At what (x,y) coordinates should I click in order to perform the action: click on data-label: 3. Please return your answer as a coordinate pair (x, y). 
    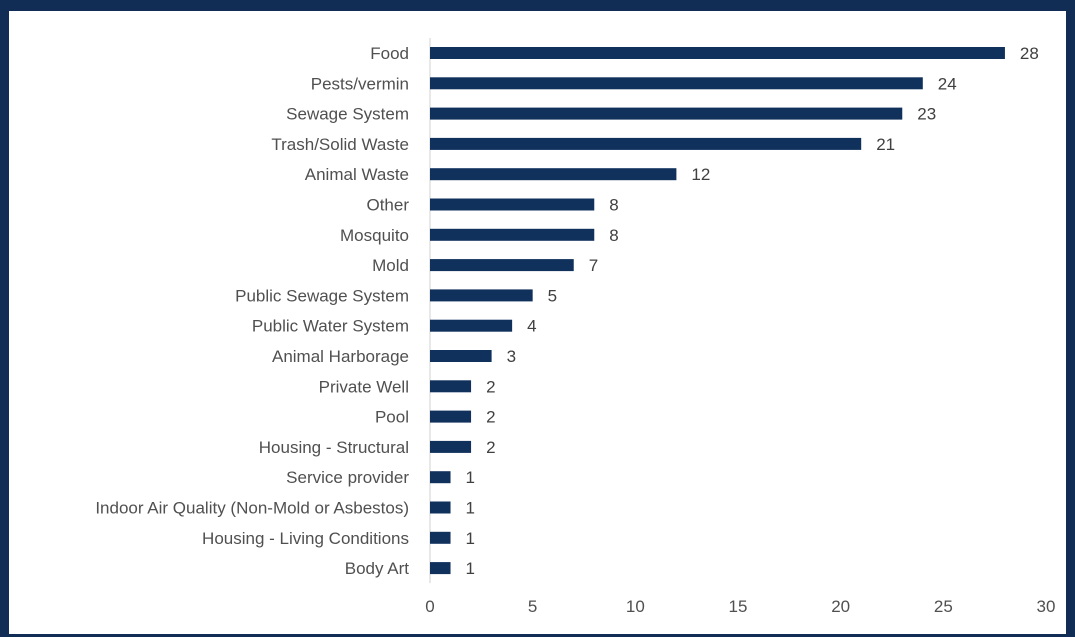
    Looking at the image, I should click on (511, 356).